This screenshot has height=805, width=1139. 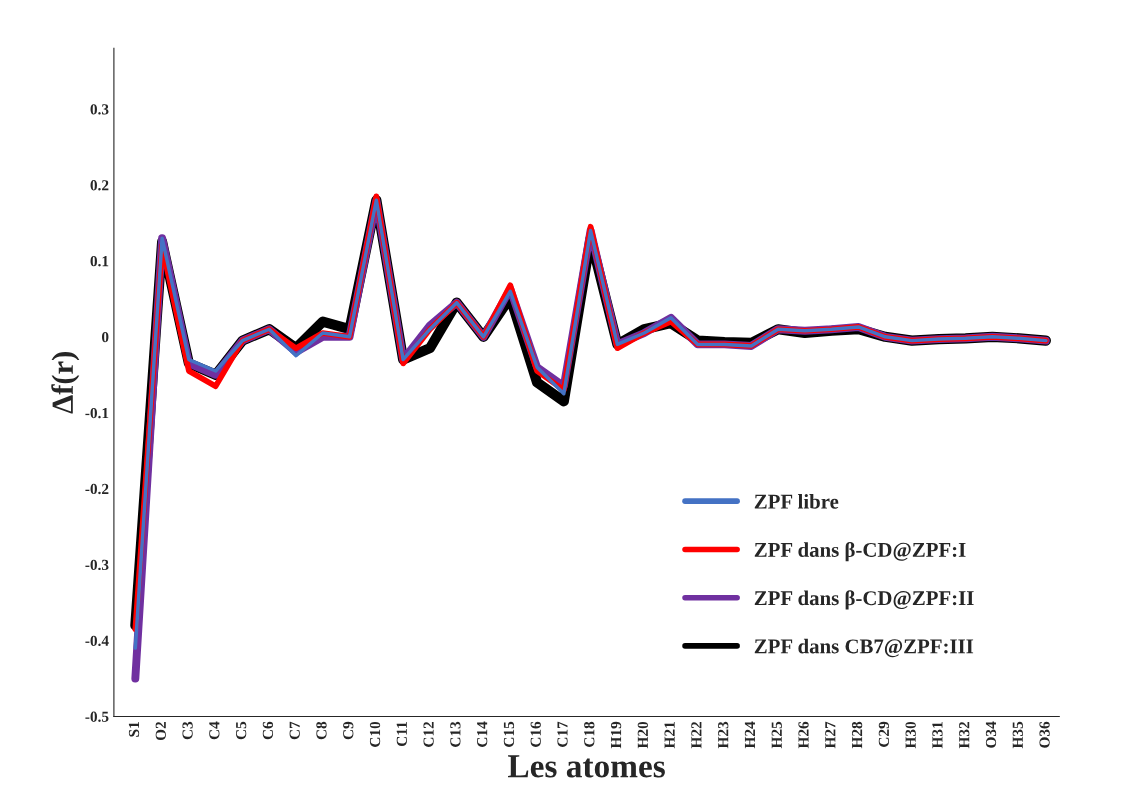 What do you see at coordinates (160, 731) in the screenshot?
I see `x-tick-label: O2` at bounding box center [160, 731].